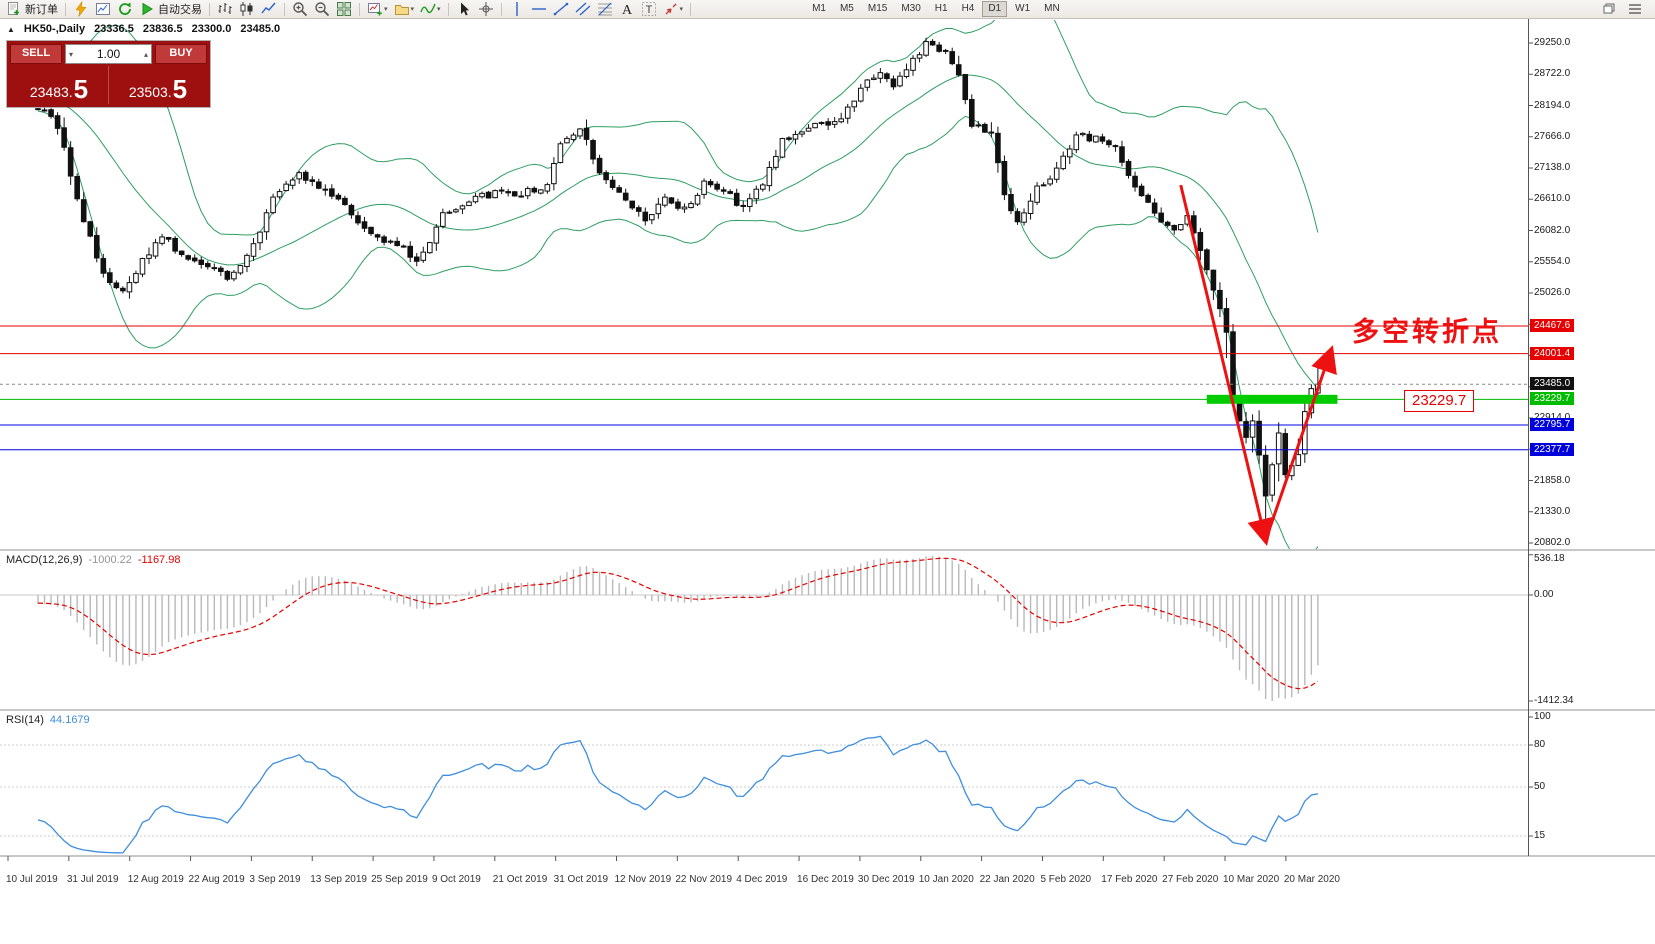 The width and height of the screenshot is (1655, 944). I want to click on axis-tick-label: 80, so click(1540, 744).